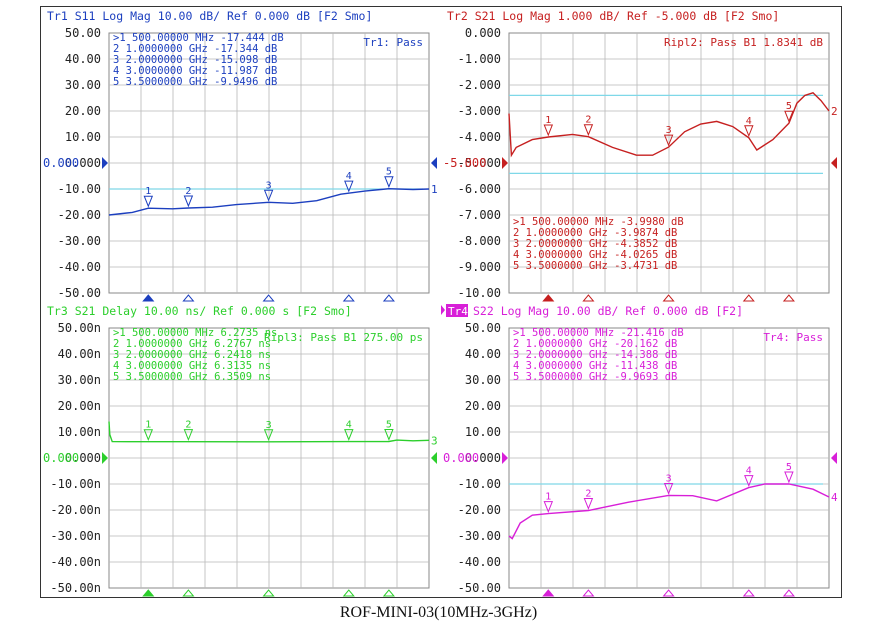  Describe the element at coordinates (83, 85) in the screenshot. I see `y-tick-label: 30.00` at that location.